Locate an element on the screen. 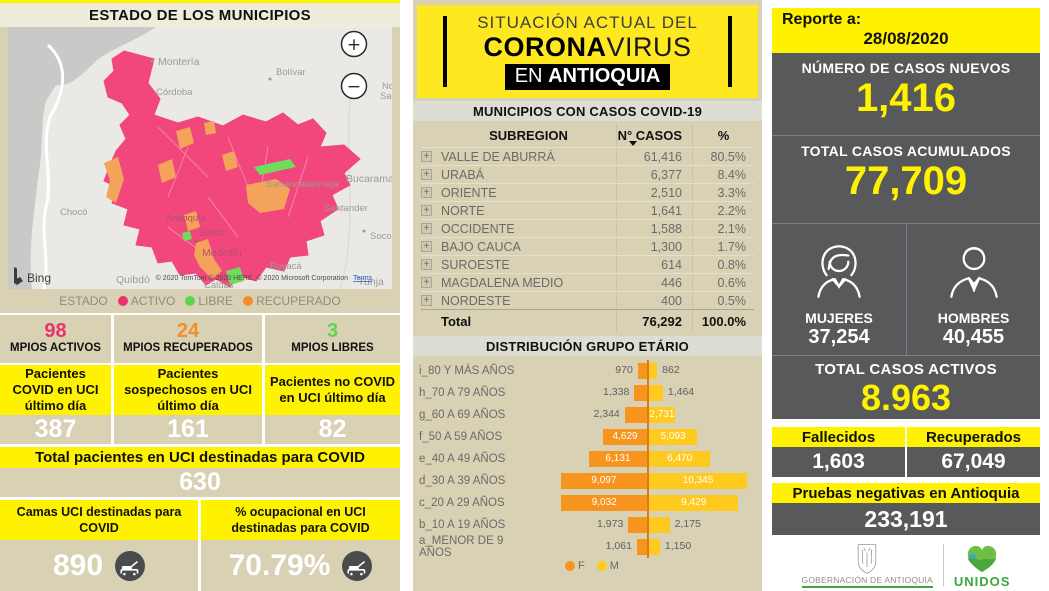 The width and height of the screenshot is (1049, 591). legend-item-recuperado: RECUPERADO is located at coordinates (292, 301).